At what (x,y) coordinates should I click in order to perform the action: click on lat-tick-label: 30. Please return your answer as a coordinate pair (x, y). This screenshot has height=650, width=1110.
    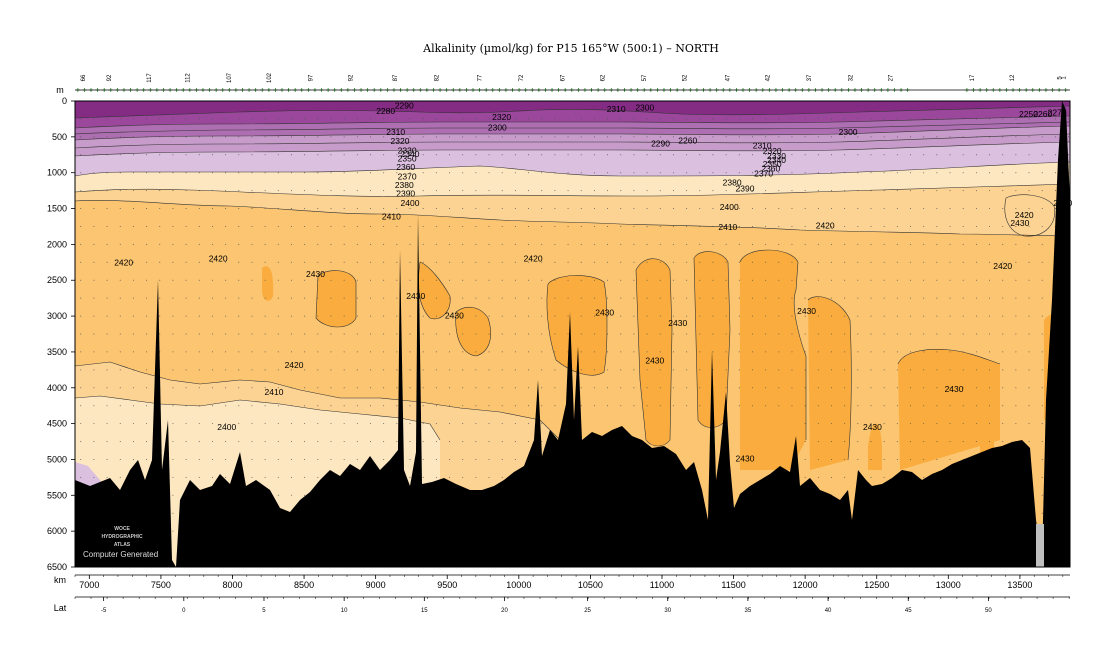
    Looking at the image, I should click on (667, 611).